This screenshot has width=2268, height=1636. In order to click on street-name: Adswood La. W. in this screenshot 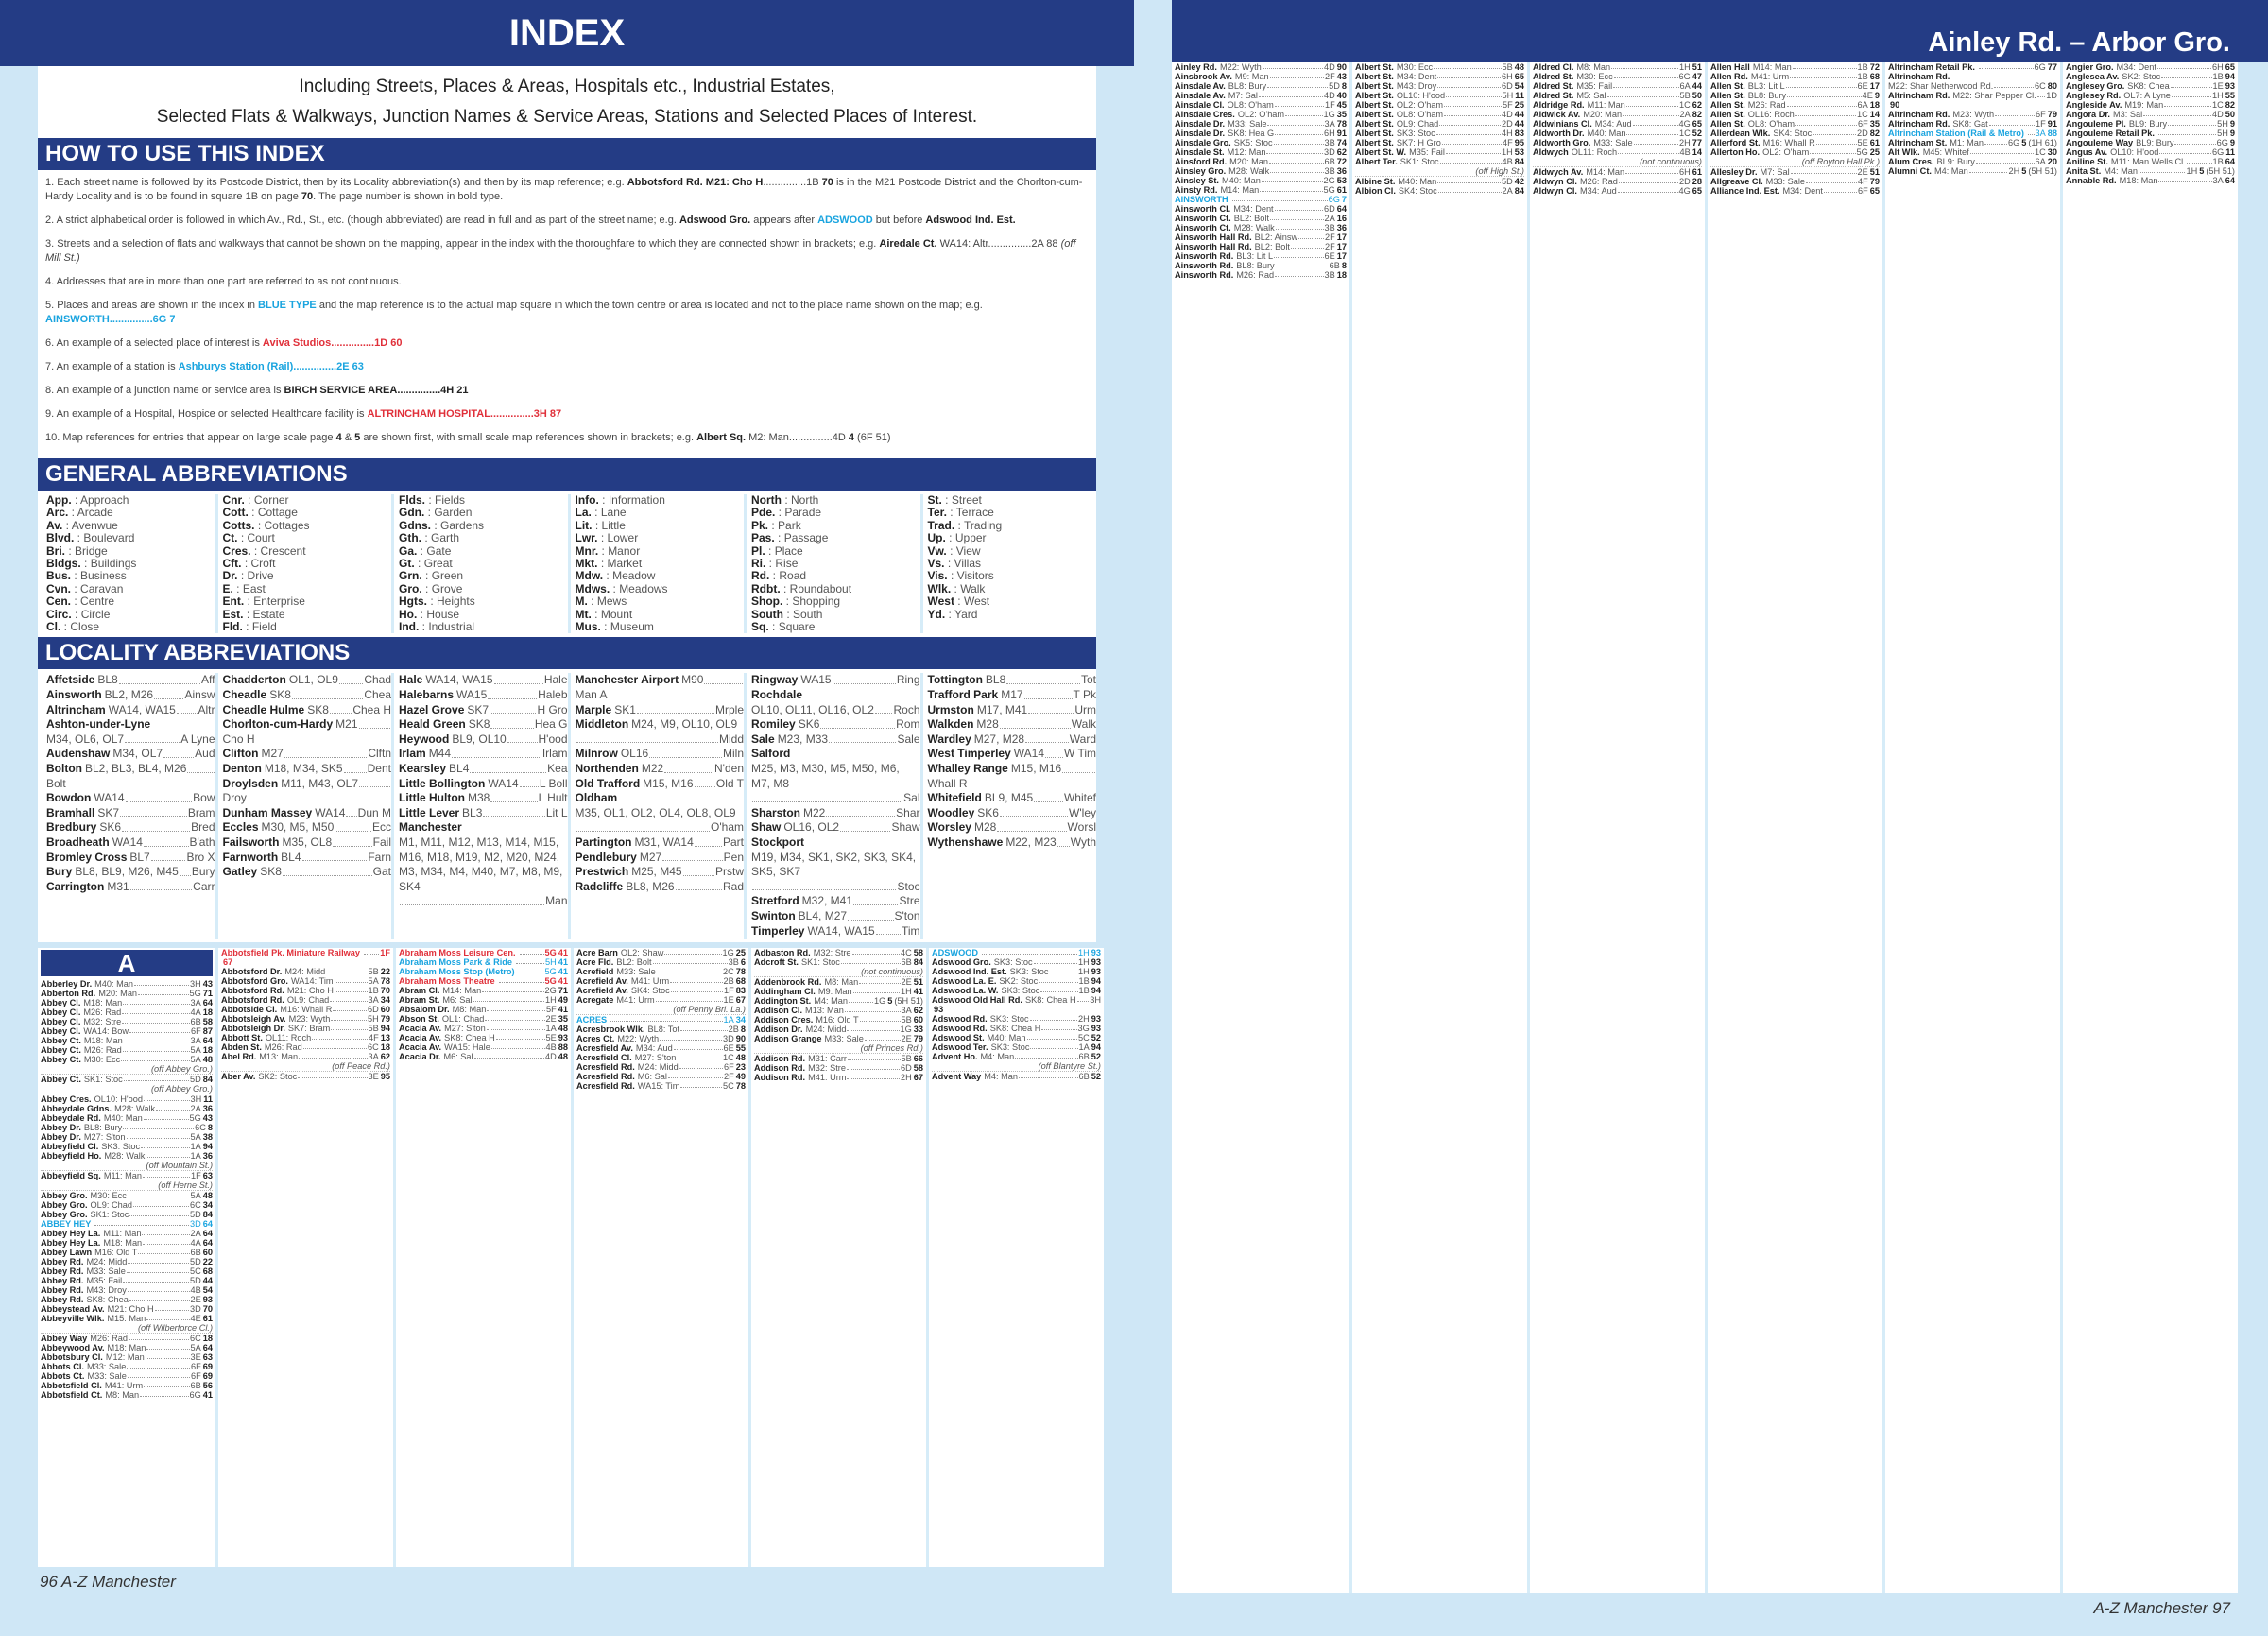, I will do `click(965, 991)`.